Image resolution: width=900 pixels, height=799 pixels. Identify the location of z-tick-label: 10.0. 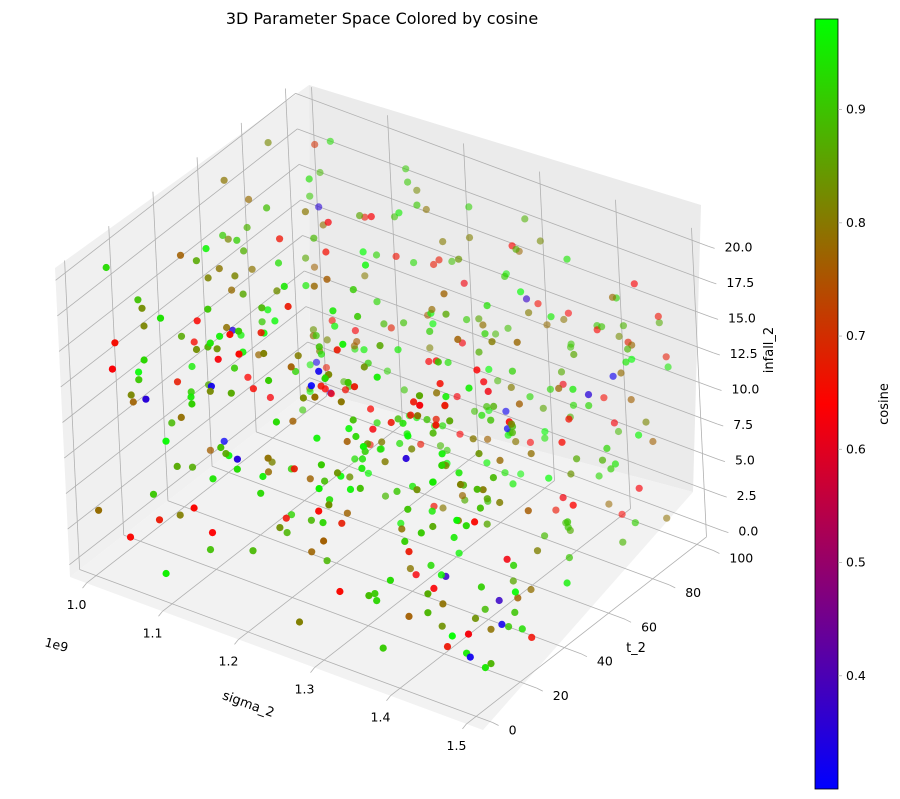
(746, 389).